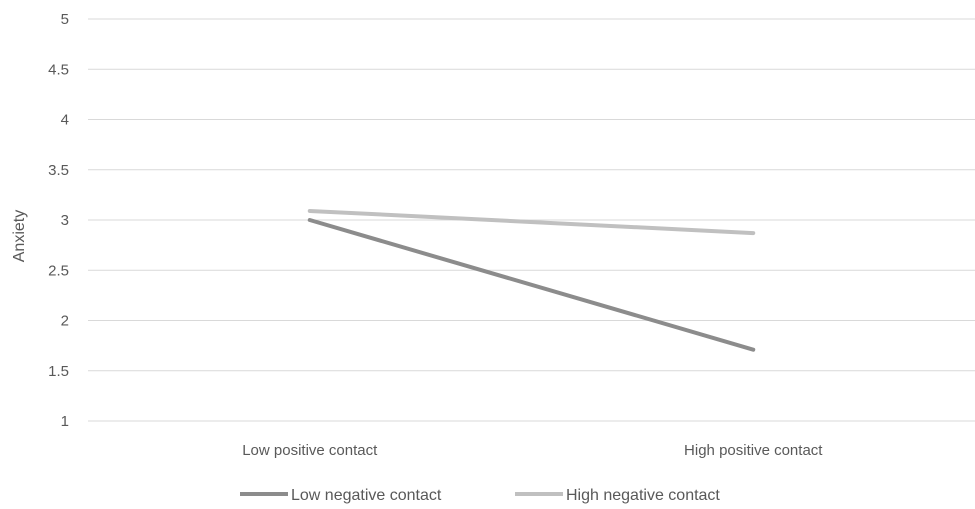 This screenshot has height=509, width=975. What do you see at coordinates (58, 270) in the screenshot?
I see `y-tick-label: 2.5` at bounding box center [58, 270].